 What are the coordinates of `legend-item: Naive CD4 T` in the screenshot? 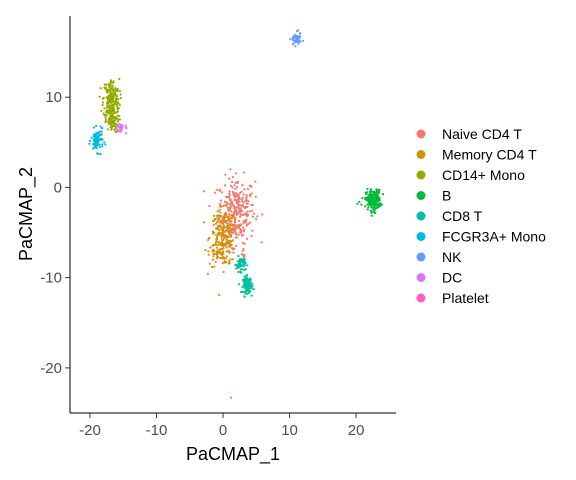 It's located at (469, 134).